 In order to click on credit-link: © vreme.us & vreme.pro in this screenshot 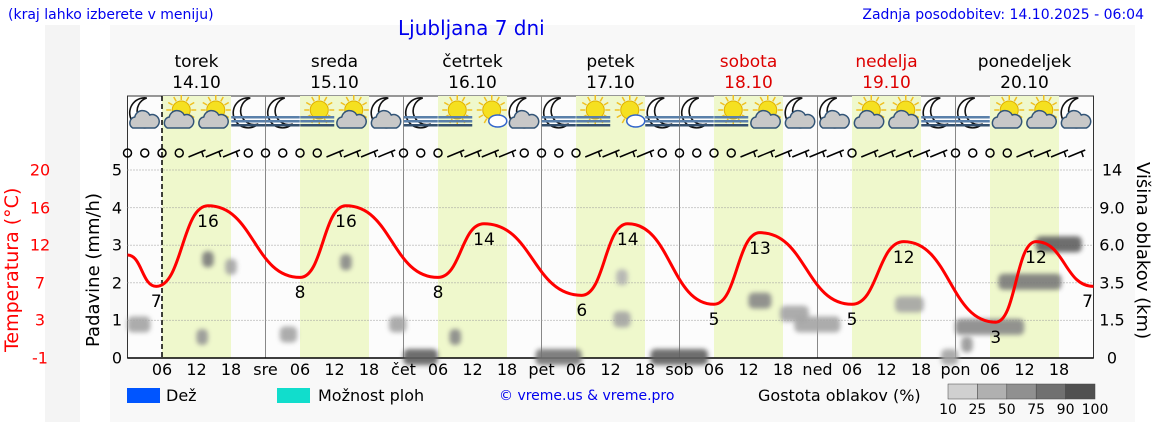, I will do `click(587, 396)`.